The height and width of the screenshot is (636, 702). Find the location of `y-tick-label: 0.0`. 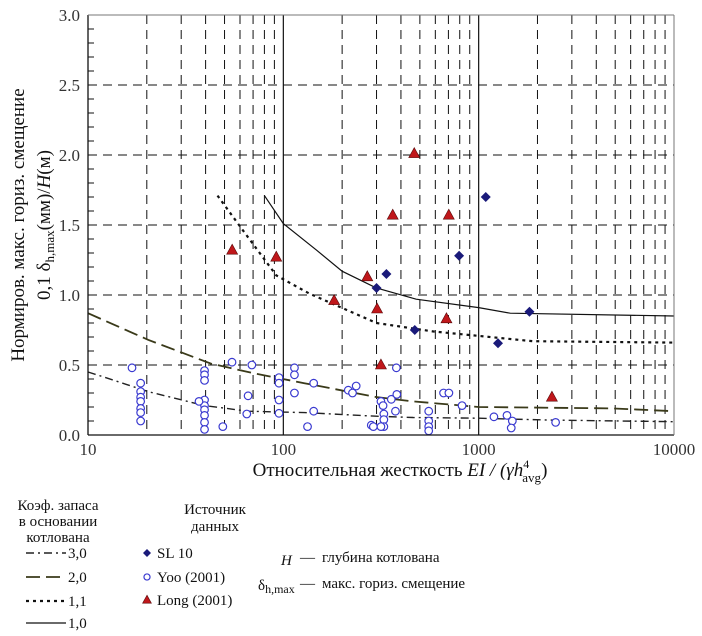

y-tick-label: 0.0 is located at coordinates (69, 435).